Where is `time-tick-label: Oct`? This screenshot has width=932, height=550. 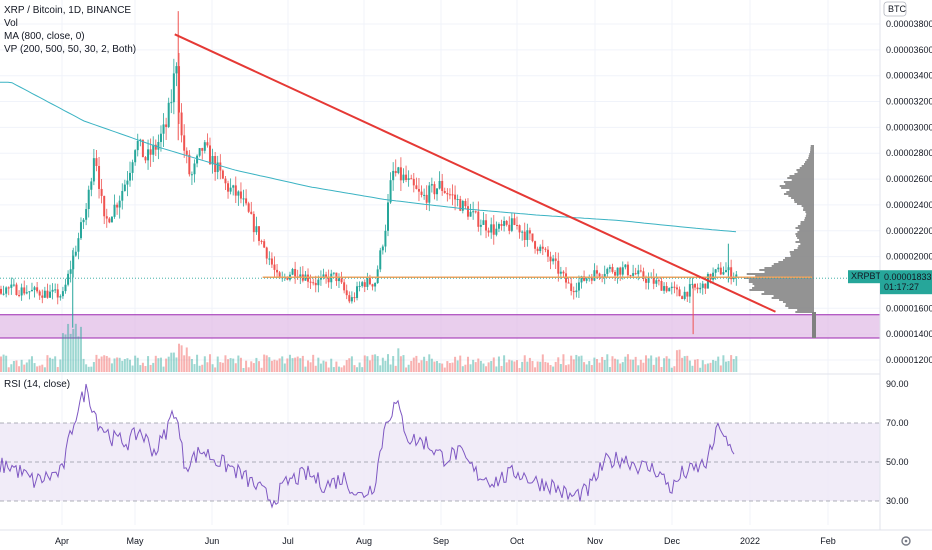 time-tick-label: Oct is located at coordinates (517, 541).